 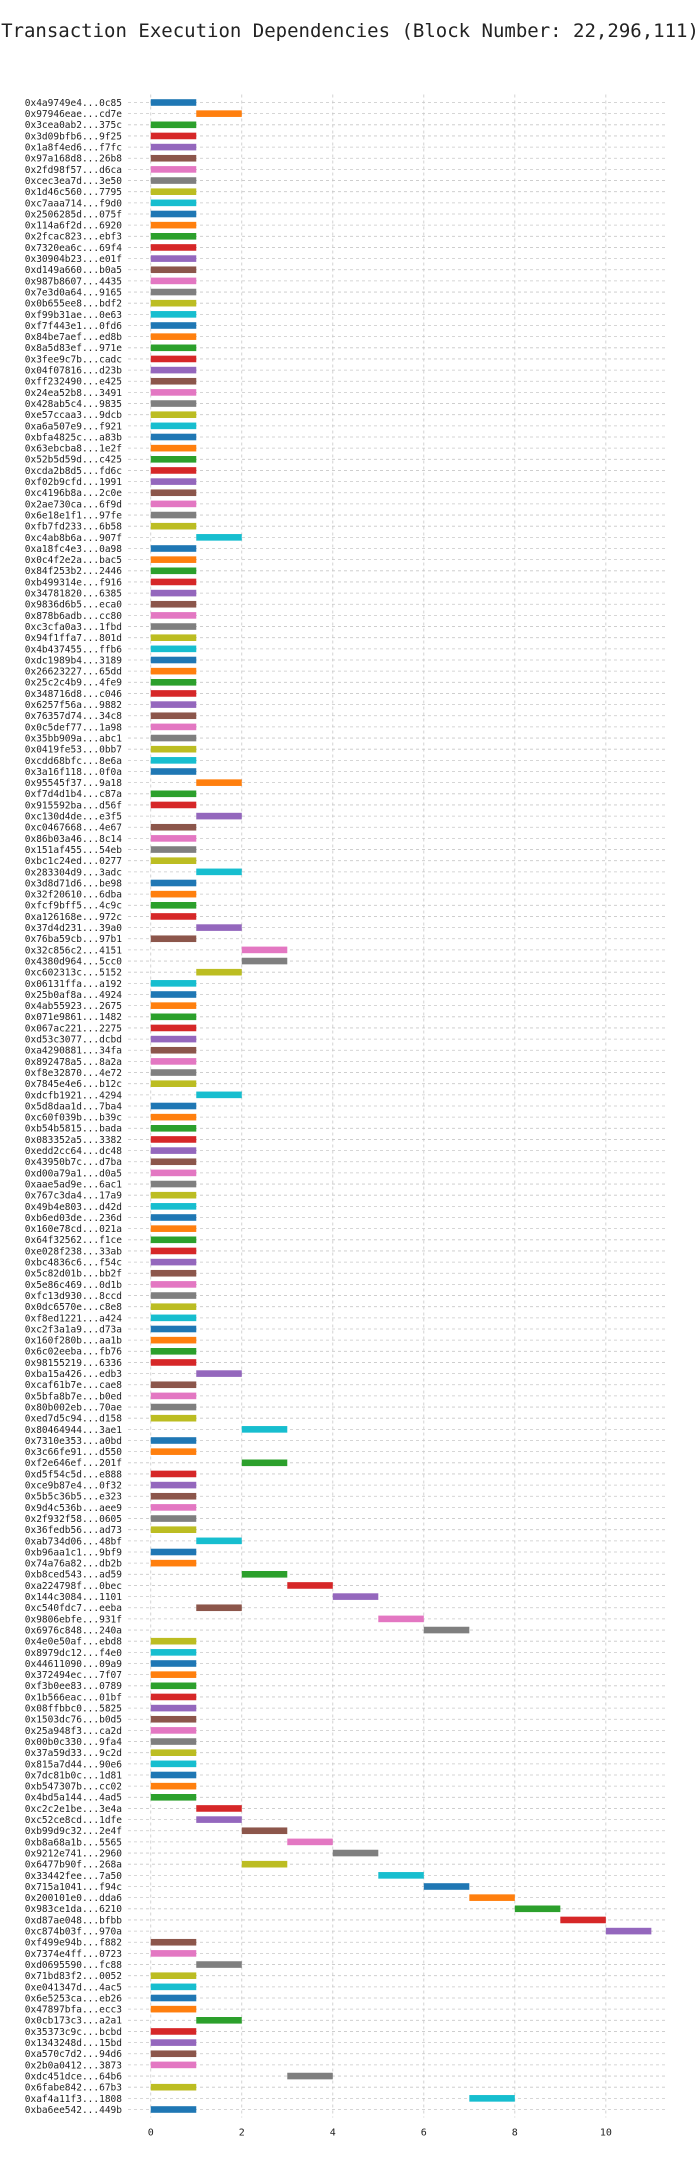 What do you see at coordinates (73, 2043) in the screenshot?
I see `y-tick-label: 0x1343248d...15bd` at bounding box center [73, 2043].